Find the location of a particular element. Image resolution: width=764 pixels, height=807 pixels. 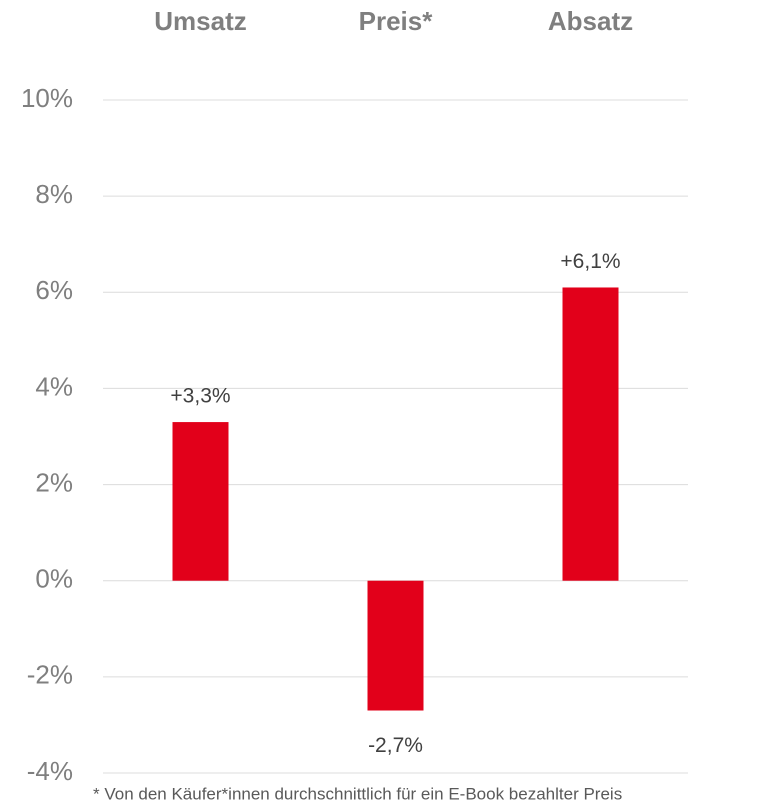

y-tick-label: -4% is located at coordinates (50, 771).